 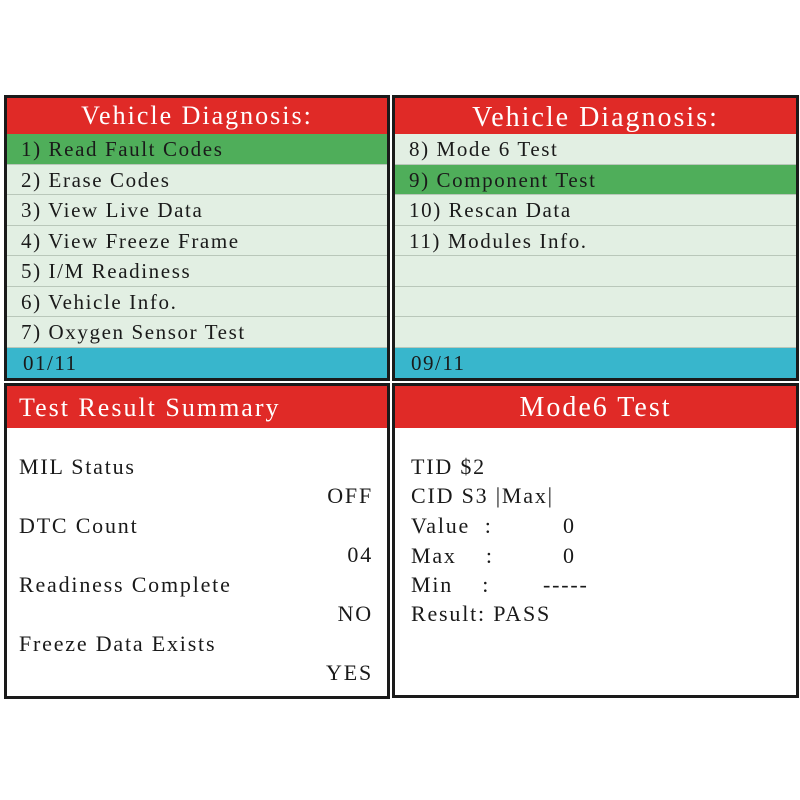 I want to click on page-indicator: 01/11, so click(x=197, y=362).